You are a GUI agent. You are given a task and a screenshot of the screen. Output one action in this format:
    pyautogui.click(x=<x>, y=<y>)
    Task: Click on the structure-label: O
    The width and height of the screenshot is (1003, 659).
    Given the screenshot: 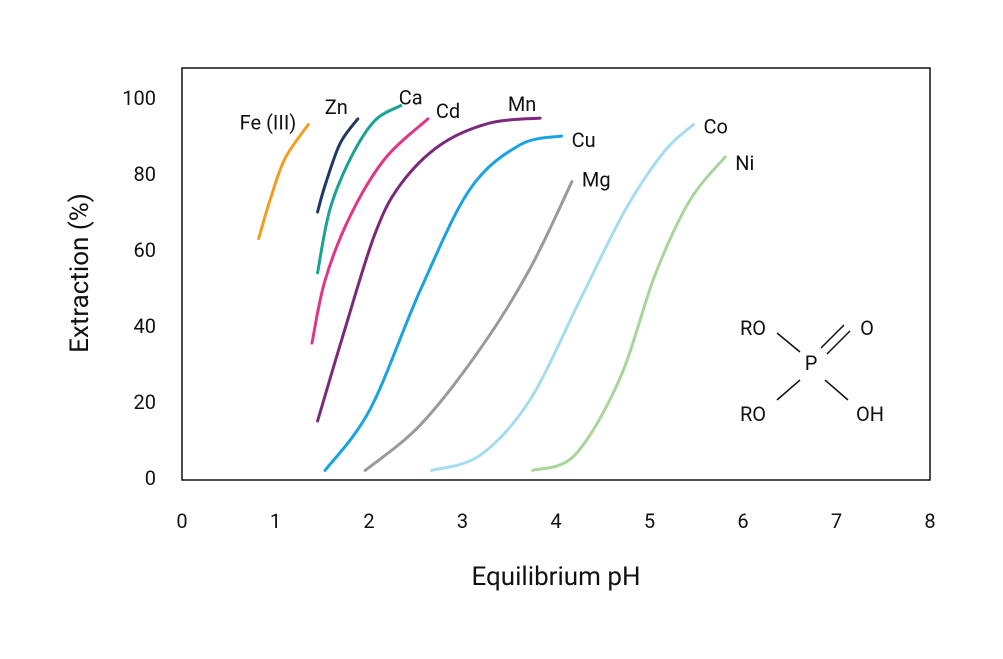 What is the action you would take?
    pyautogui.click(x=867, y=328)
    